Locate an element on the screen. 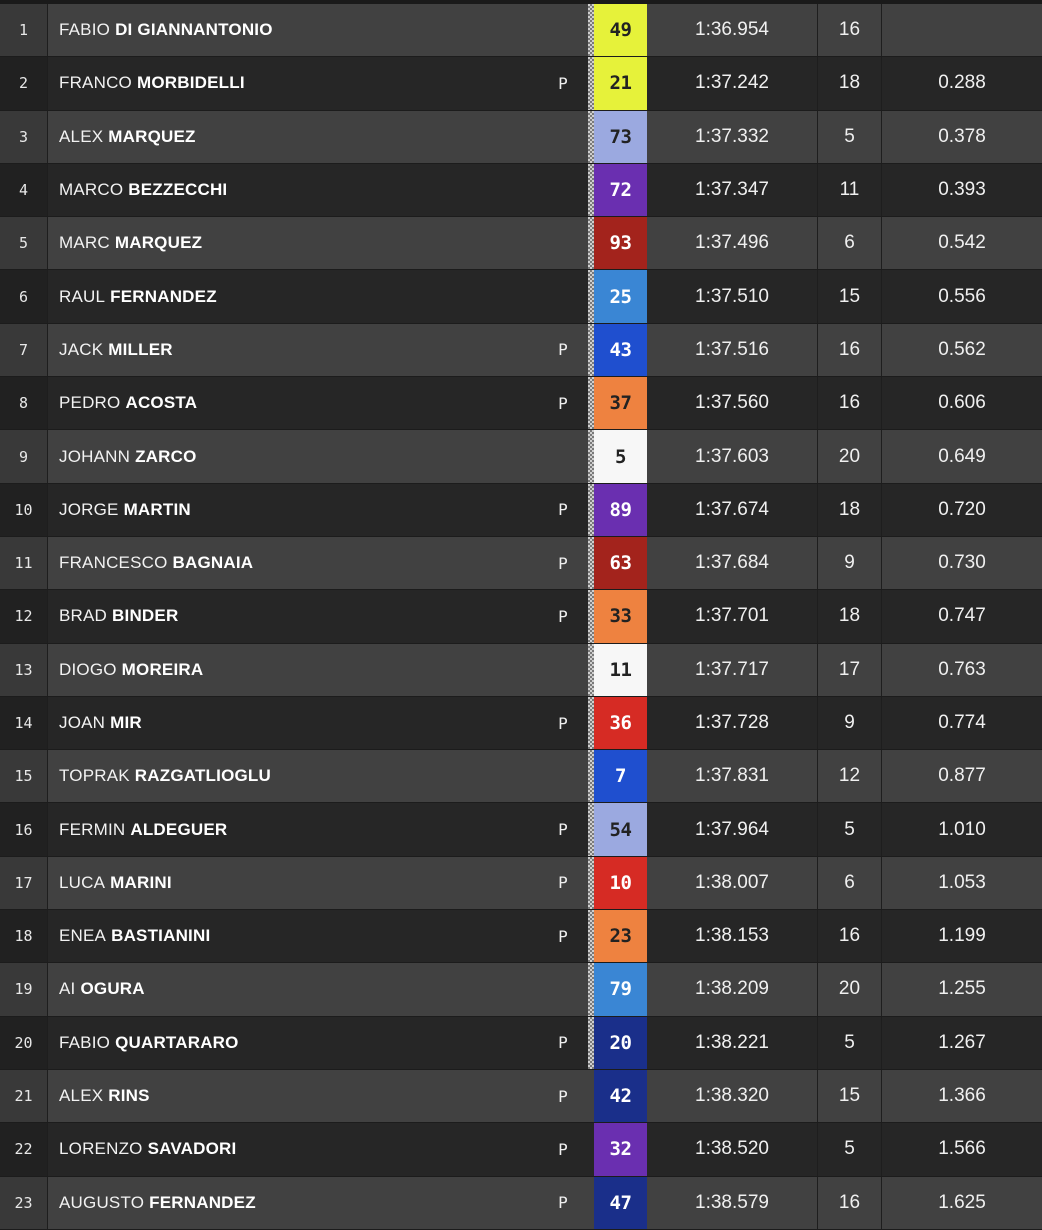 The width and height of the screenshot is (1042, 1230). rider-first-name: JORGE is located at coordinates (89, 509).